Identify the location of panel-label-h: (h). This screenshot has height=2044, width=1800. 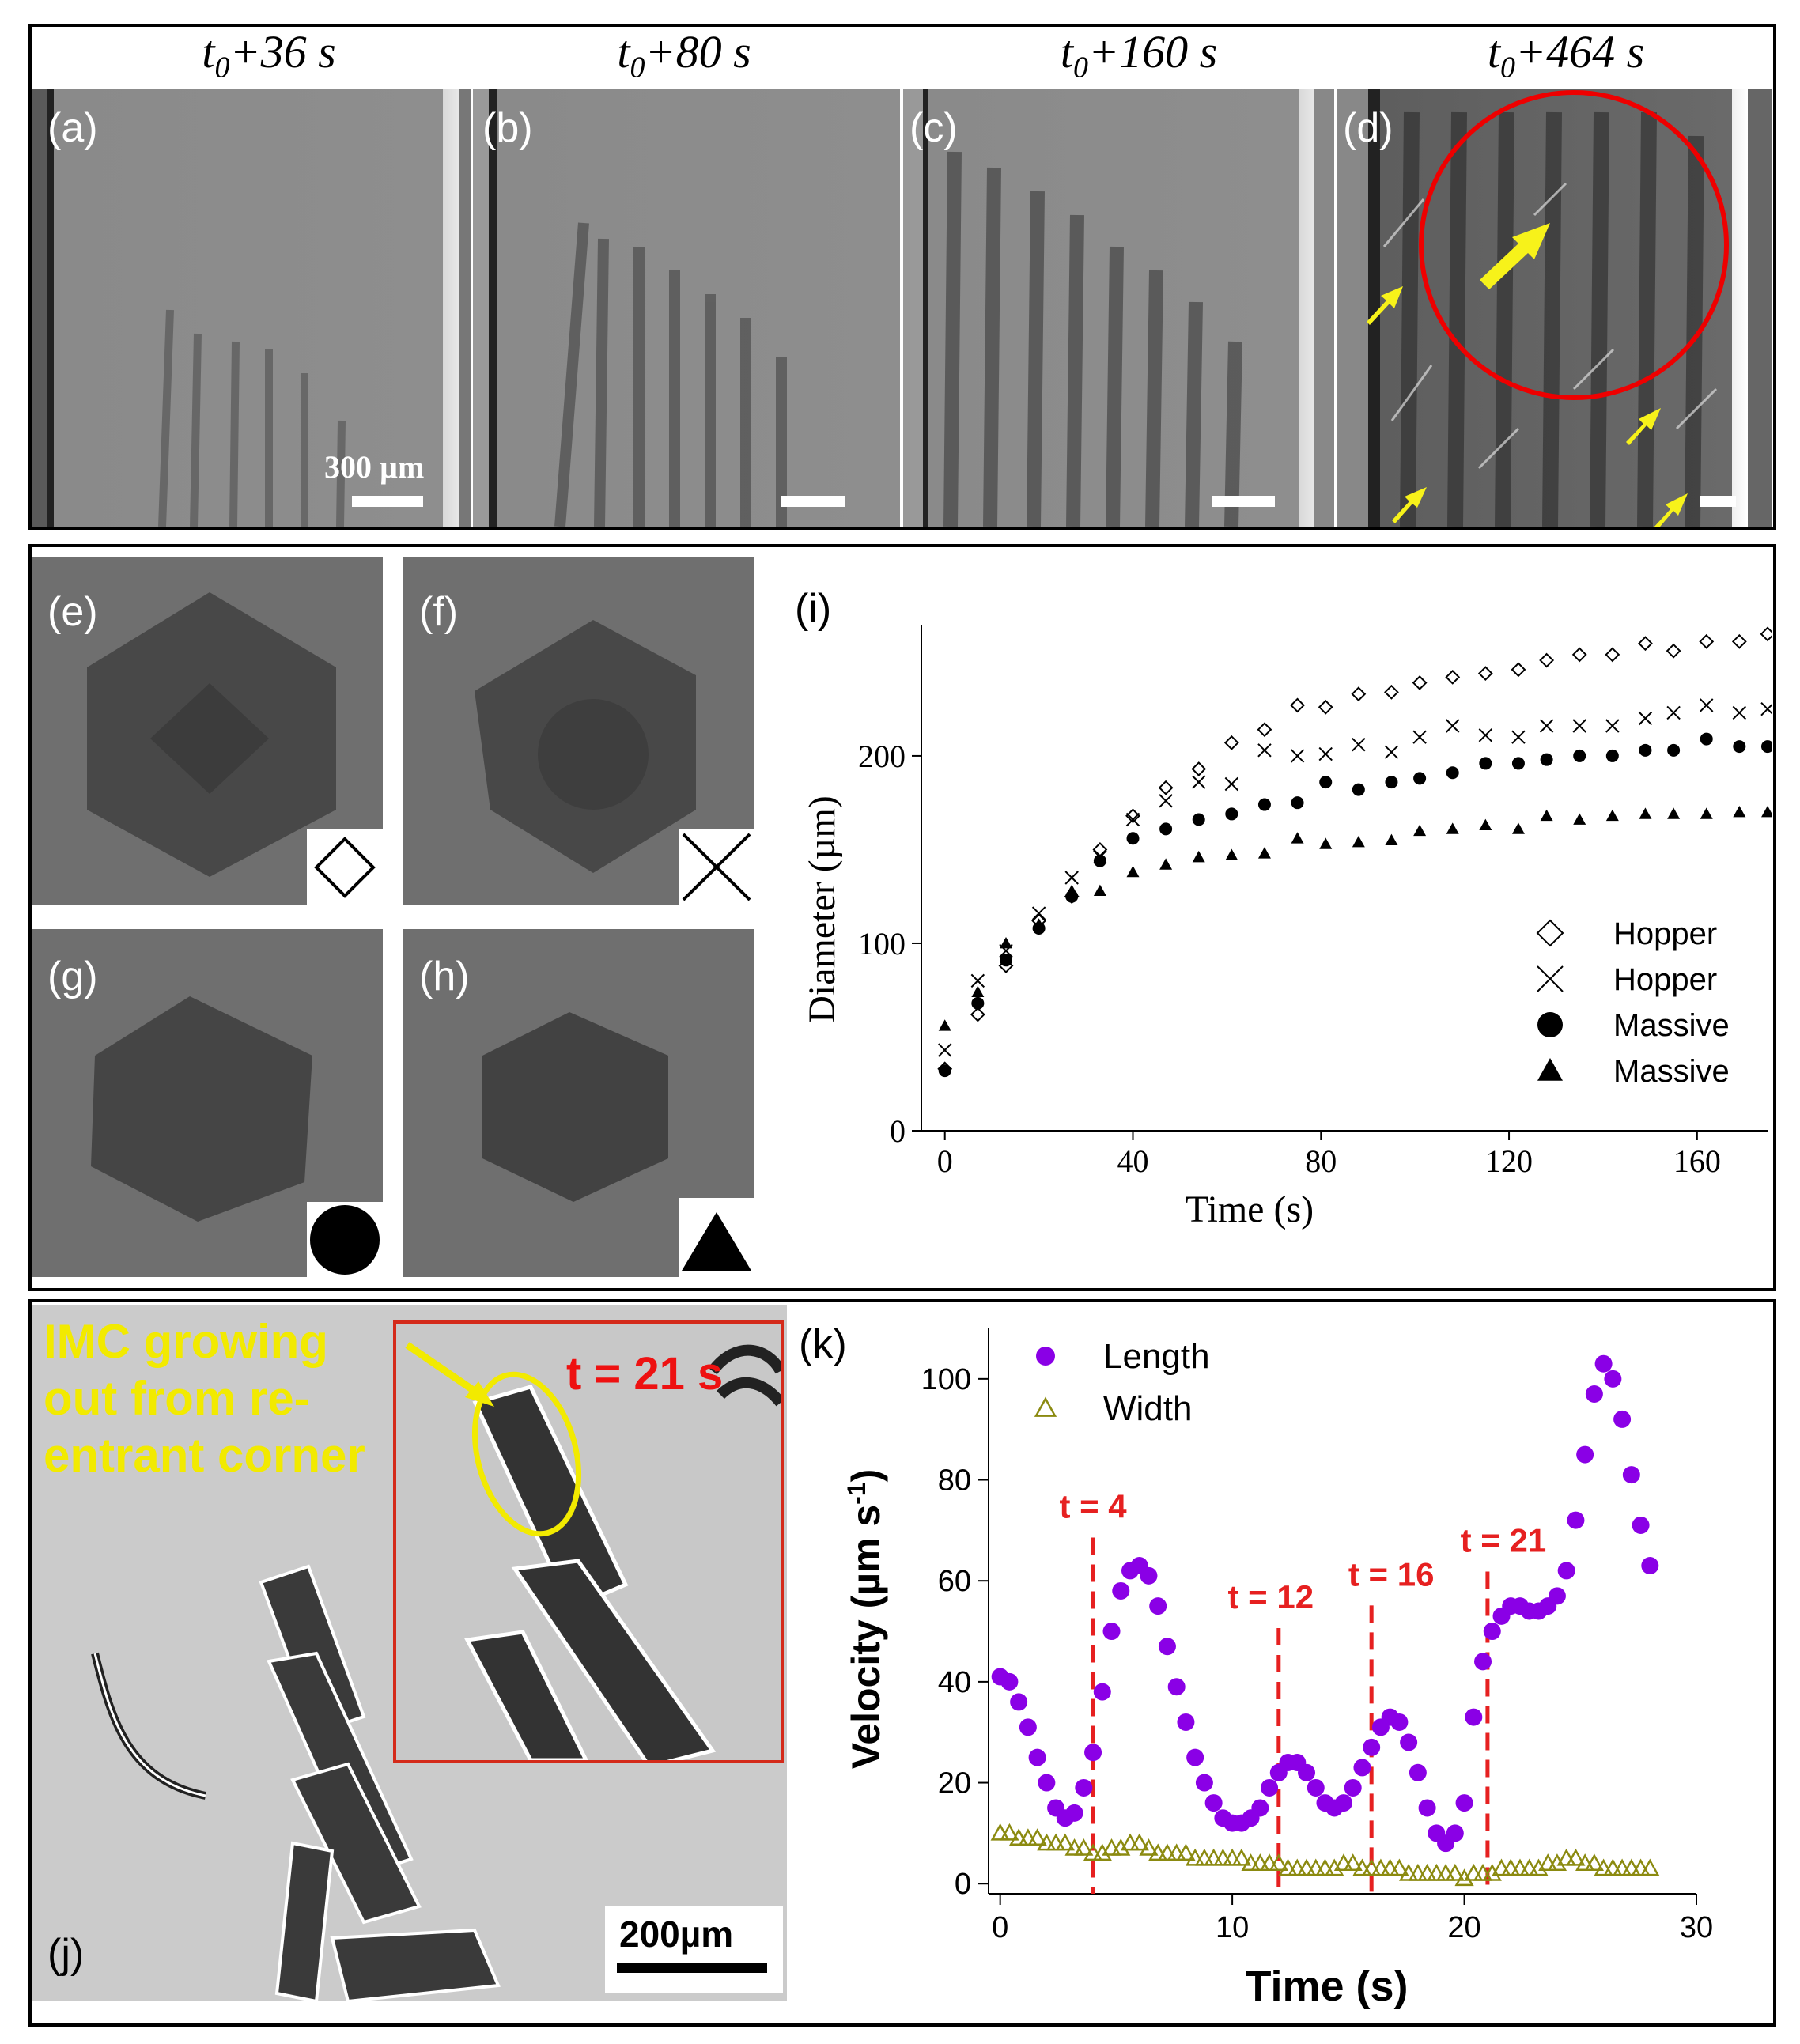
(444, 976).